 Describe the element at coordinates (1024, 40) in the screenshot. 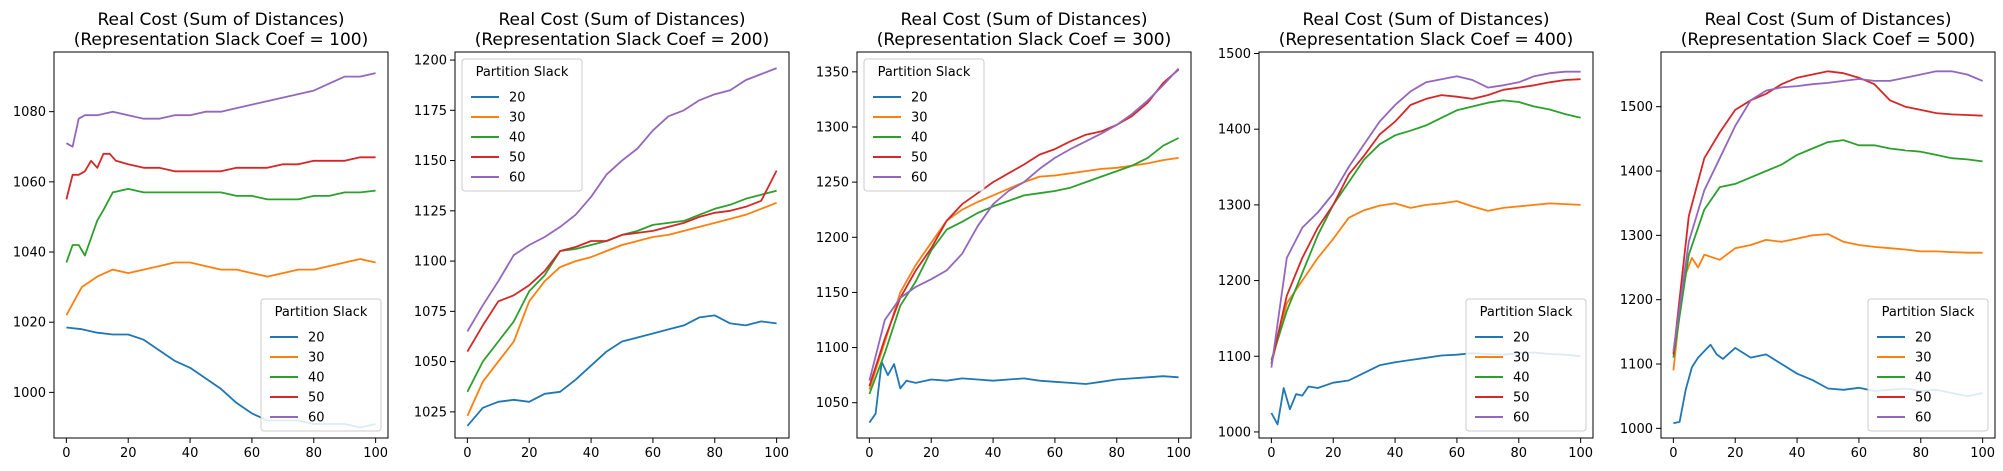

I see `chart-title-line: (Representation Slack Coef = 300)` at that location.